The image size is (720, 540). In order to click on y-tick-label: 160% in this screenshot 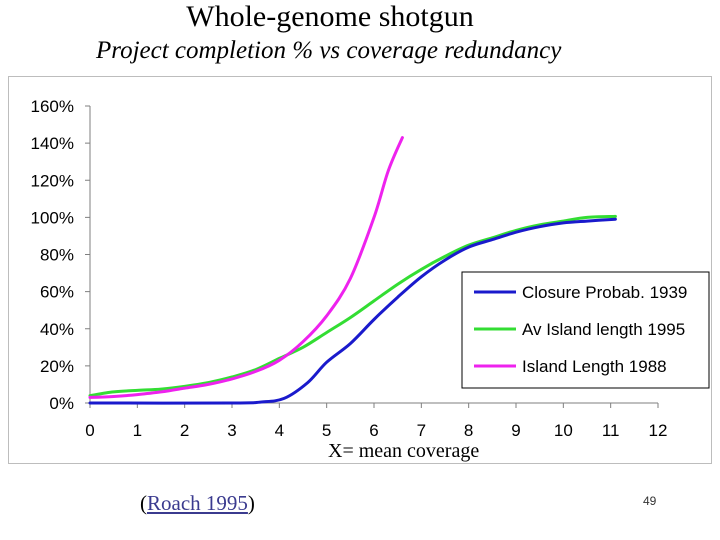, I will do `click(52, 106)`.